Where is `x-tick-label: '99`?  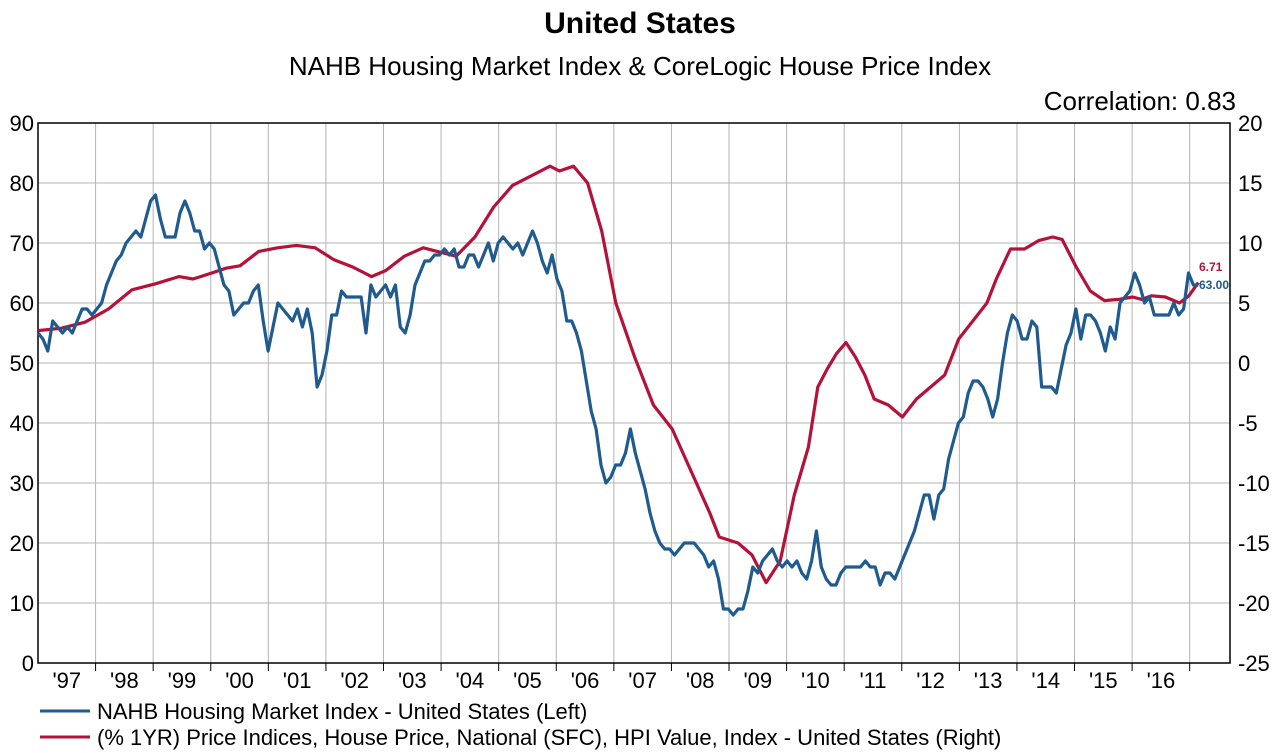 x-tick-label: '99 is located at coordinates (182, 680).